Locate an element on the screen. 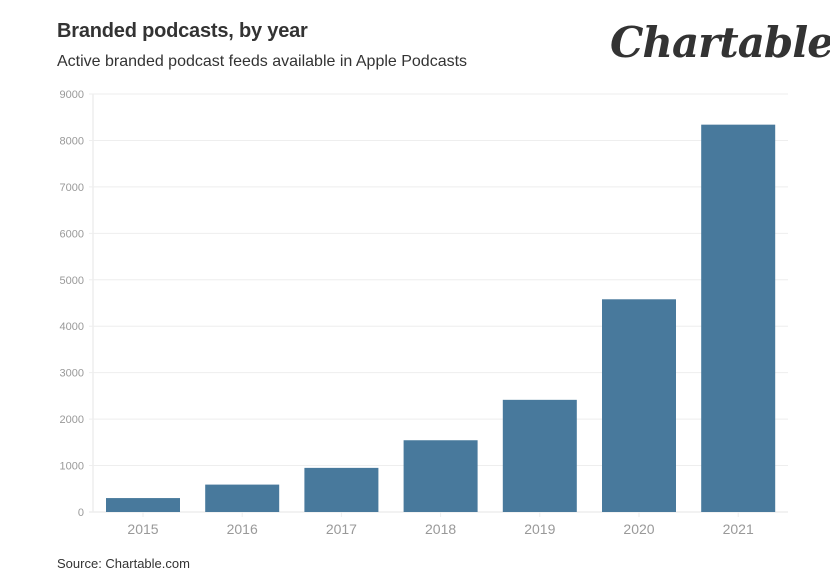  x-tick-label: 2021 is located at coordinates (738, 529).